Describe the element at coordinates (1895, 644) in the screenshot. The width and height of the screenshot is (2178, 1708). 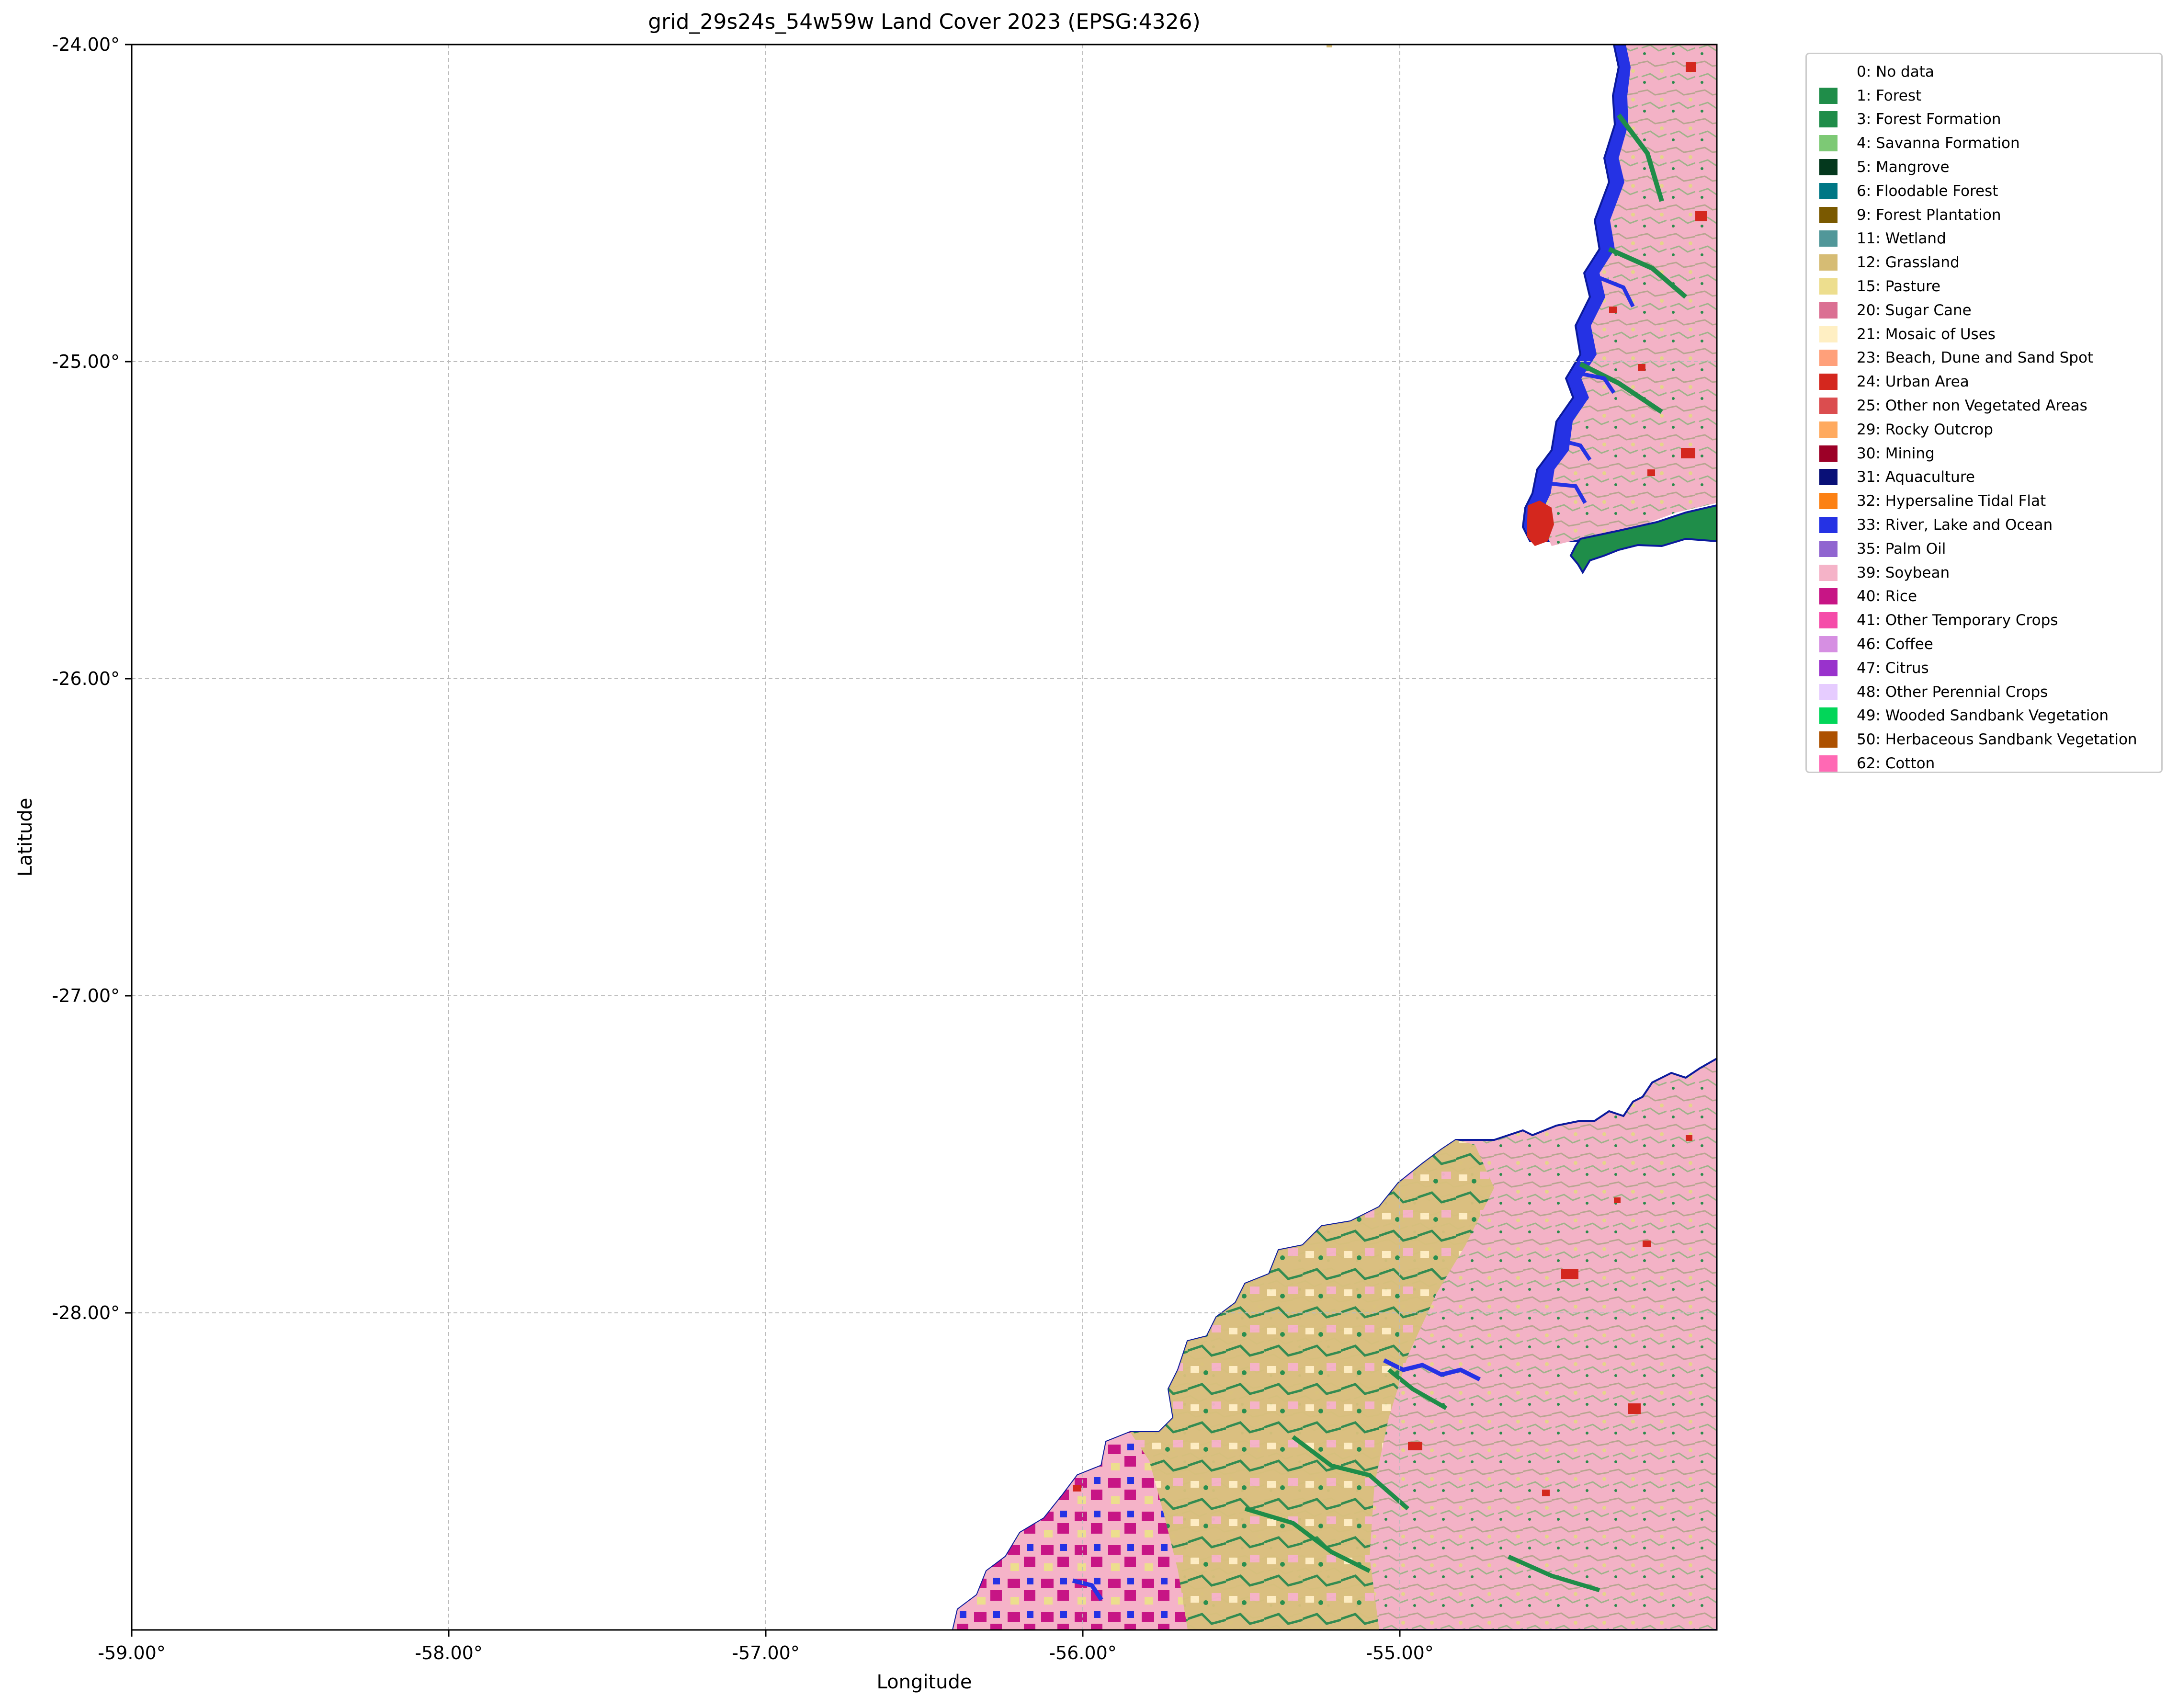
I see `legend-label: 46: Coffee` at that location.